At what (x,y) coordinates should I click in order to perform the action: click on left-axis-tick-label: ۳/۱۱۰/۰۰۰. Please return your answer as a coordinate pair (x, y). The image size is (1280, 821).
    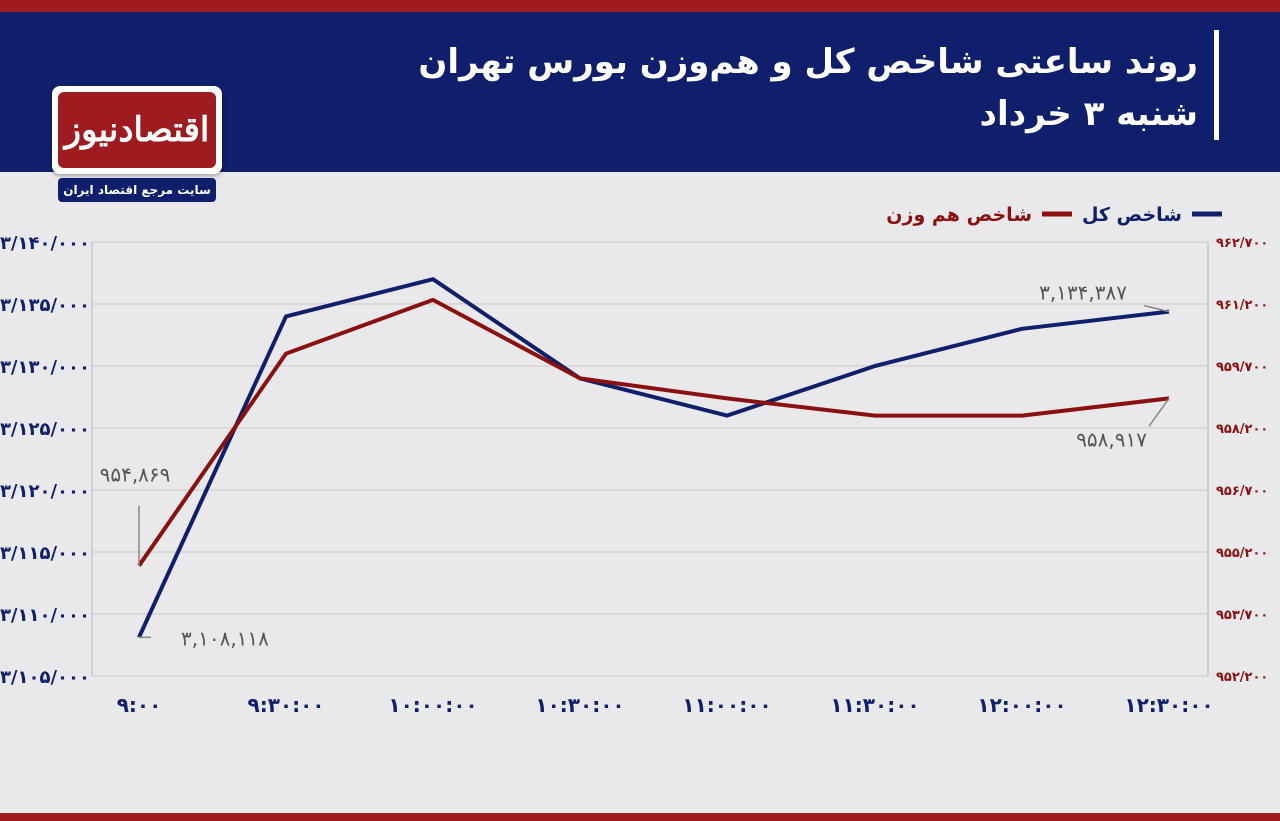
    Looking at the image, I should click on (45, 615).